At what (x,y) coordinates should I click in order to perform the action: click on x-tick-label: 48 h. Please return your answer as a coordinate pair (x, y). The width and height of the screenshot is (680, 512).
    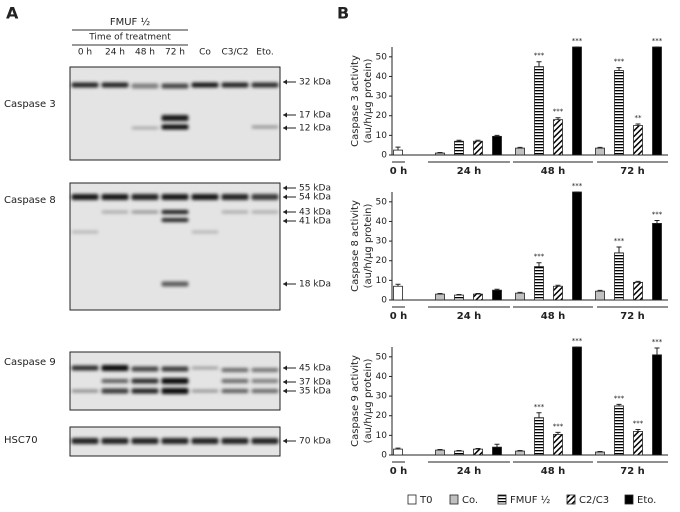
    Looking at the image, I should click on (553, 316).